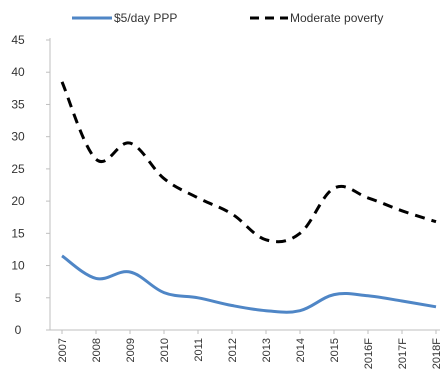 This screenshot has height=392, width=446. Describe the element at coordinates (18, 298) in the screenshot. I see `y-tick-label: 5` at that location.